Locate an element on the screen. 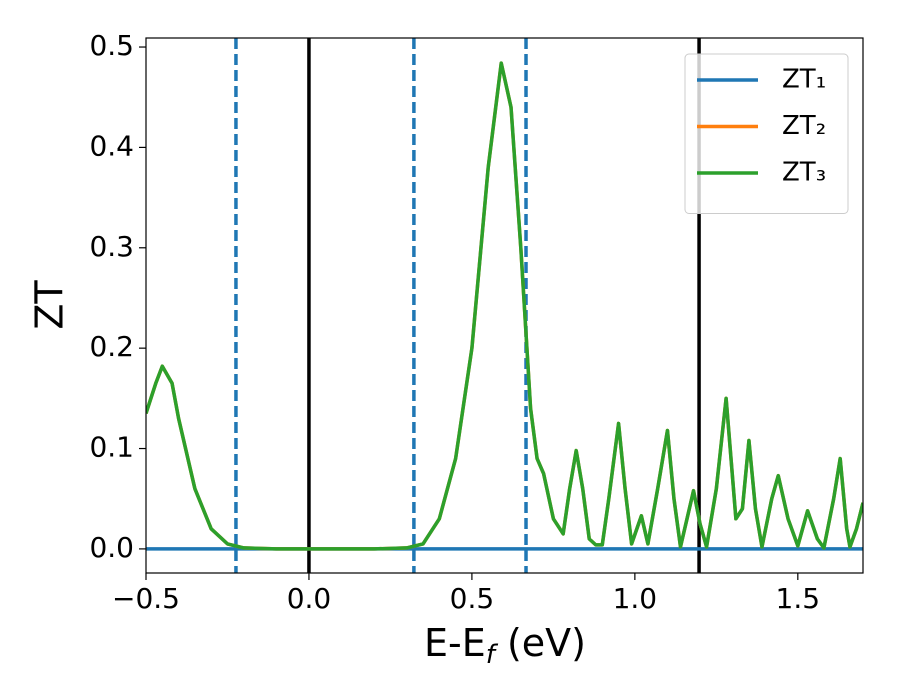  y-tick-label: 0.0 is located at coordinates (111, 547).